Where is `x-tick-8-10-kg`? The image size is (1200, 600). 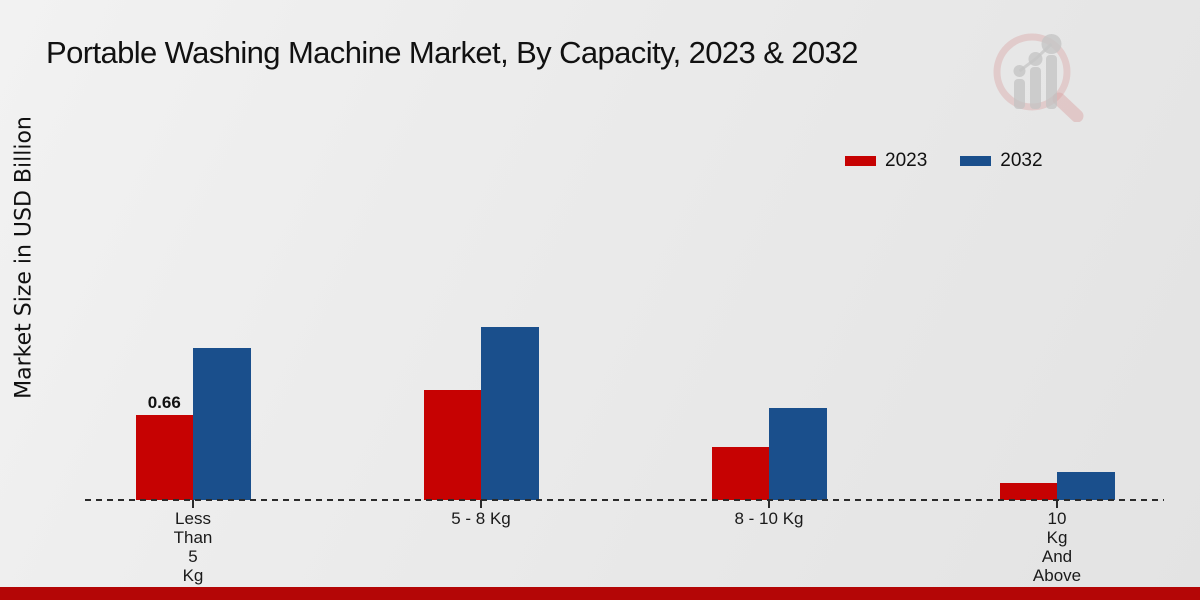
x-tick-8-10-kg is located at coordinates (769, 504).